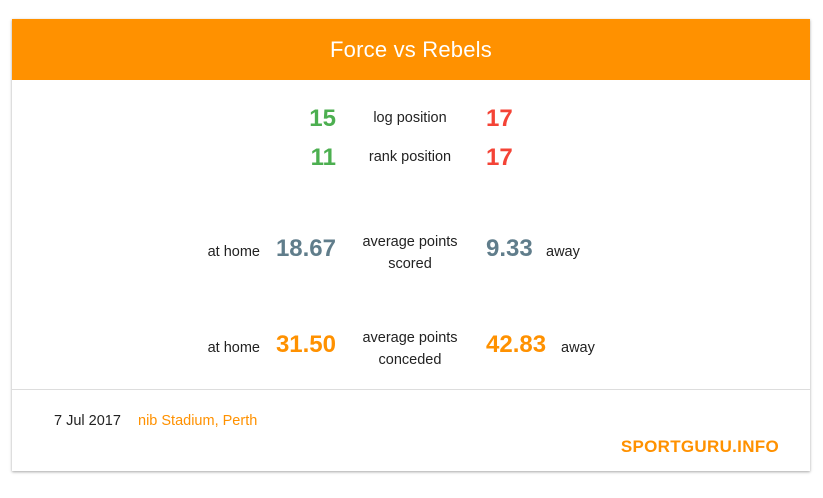  Describe the element at coordinates (233, 348) in the screenshot. I see `conceded-home-prefix: at home` at that location.